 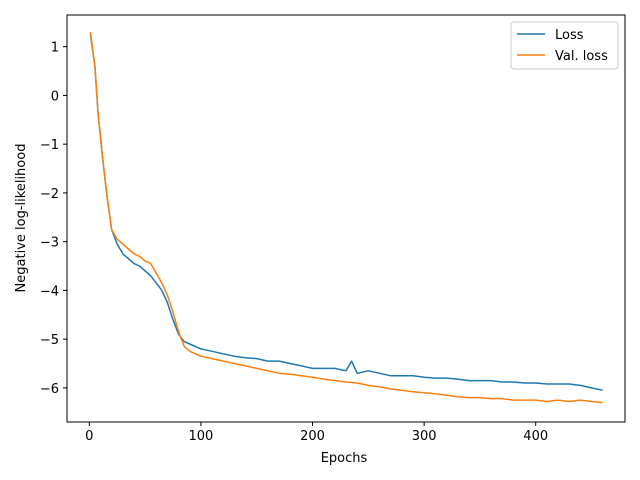 What do you see at coordinates (49, 243) in the screenshot?
I see `y-tick-label: −3` at bounding box center [49, 243].